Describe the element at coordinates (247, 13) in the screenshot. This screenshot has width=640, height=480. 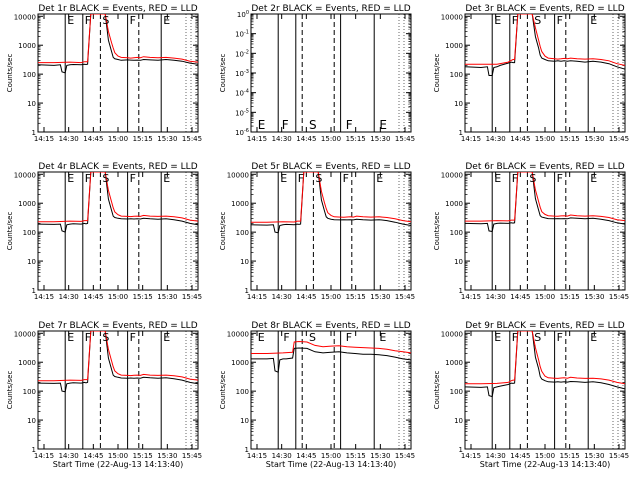
I see `y-tick-exponent: 0` at that location.